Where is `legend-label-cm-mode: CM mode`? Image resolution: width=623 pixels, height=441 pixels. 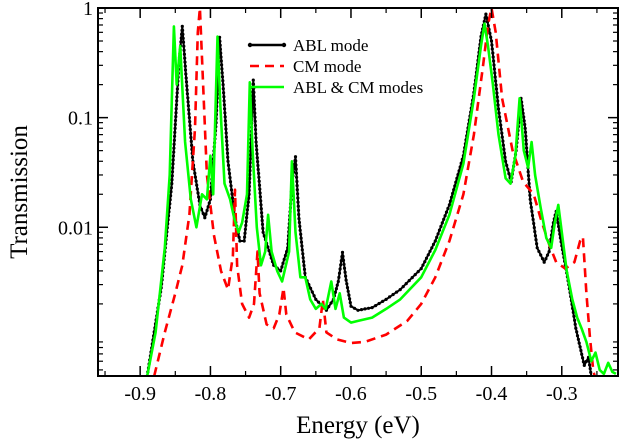 legend-label-cm-mode: CM mode is located at coordinates (327, 66).